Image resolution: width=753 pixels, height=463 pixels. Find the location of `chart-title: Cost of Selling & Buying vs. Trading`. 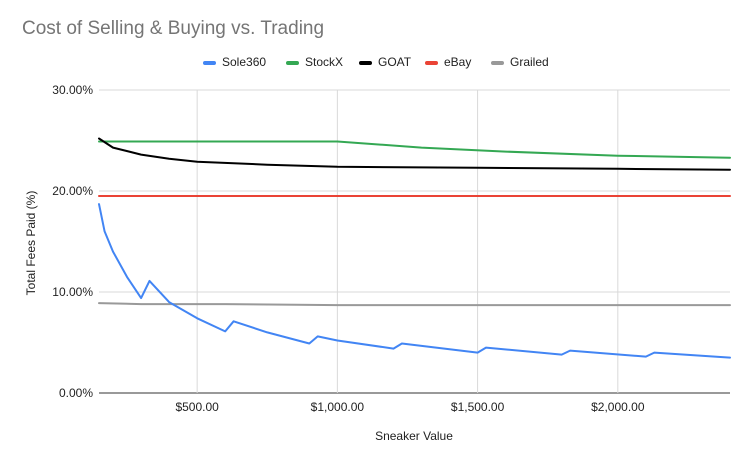

chart-title: Cost of Selling & Buying vs. Trading is located at coordinates (173, 28).